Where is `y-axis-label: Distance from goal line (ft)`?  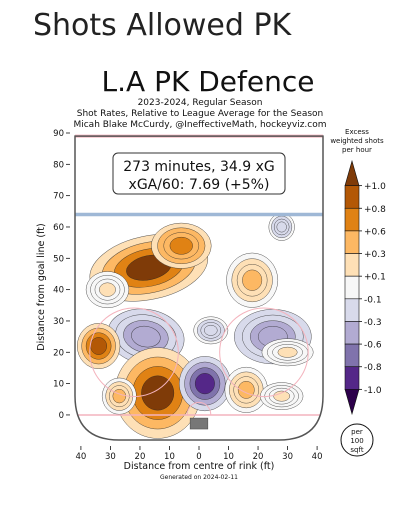 y-axis-label: Distance from goal line (ft) is located at coordinates (41, 287).